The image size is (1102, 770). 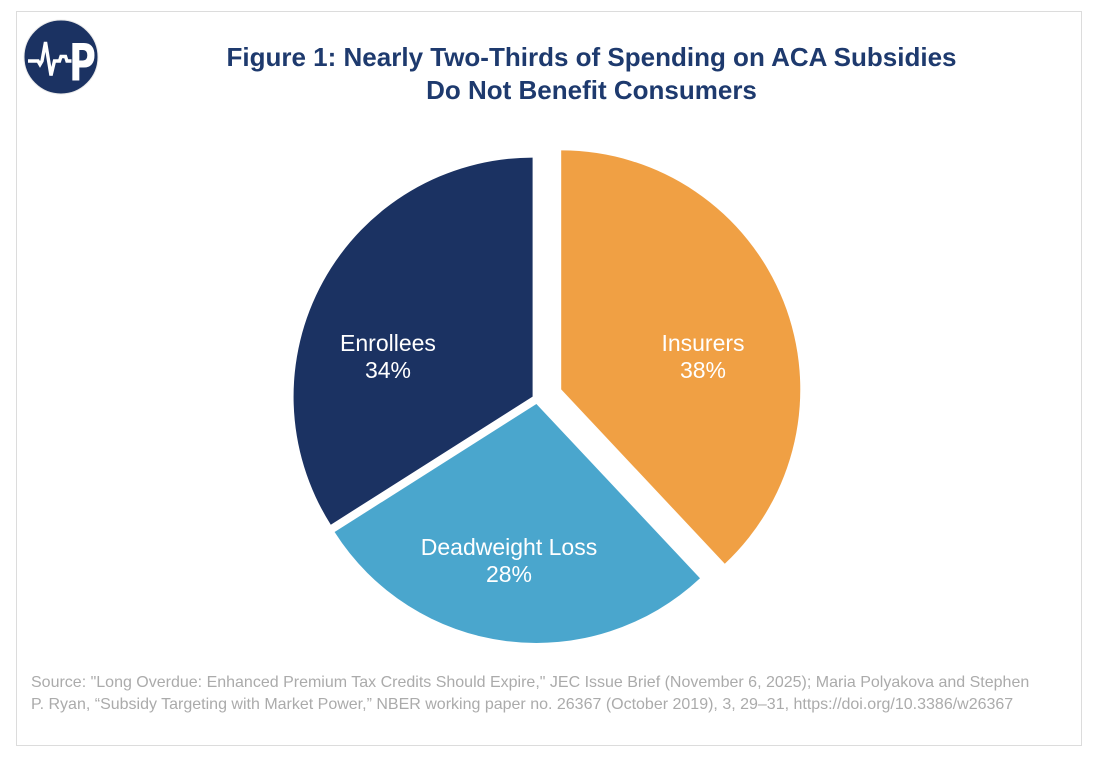 I want to click on paragon-pulse-logo-graphic: P, so click(x=61, y=57).